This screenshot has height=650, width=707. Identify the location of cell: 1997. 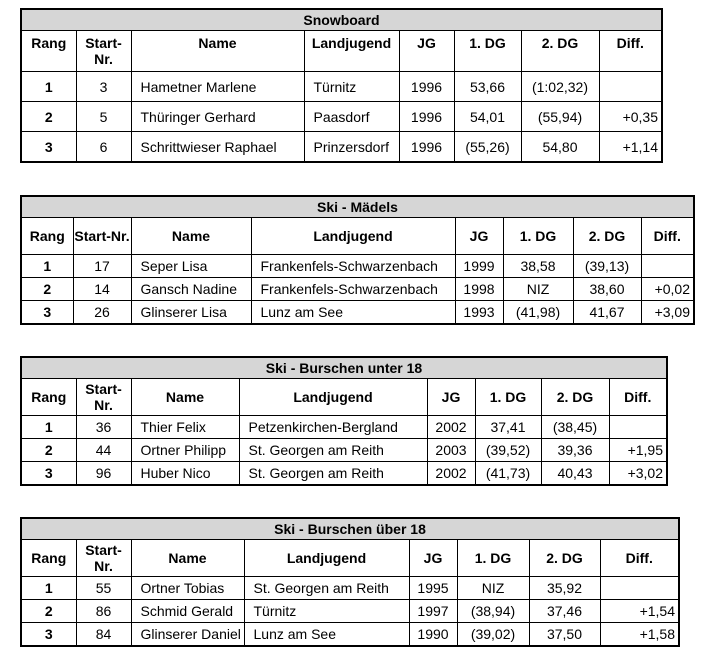
(433, 611).